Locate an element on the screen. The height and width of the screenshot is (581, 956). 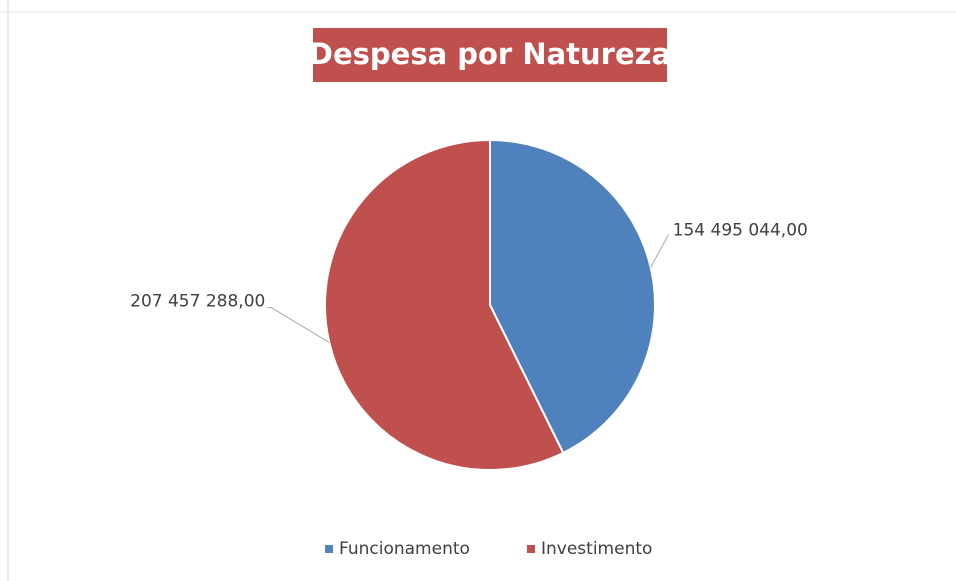
data-label: 154 495 044,00 is located at coordinates (740, 230).